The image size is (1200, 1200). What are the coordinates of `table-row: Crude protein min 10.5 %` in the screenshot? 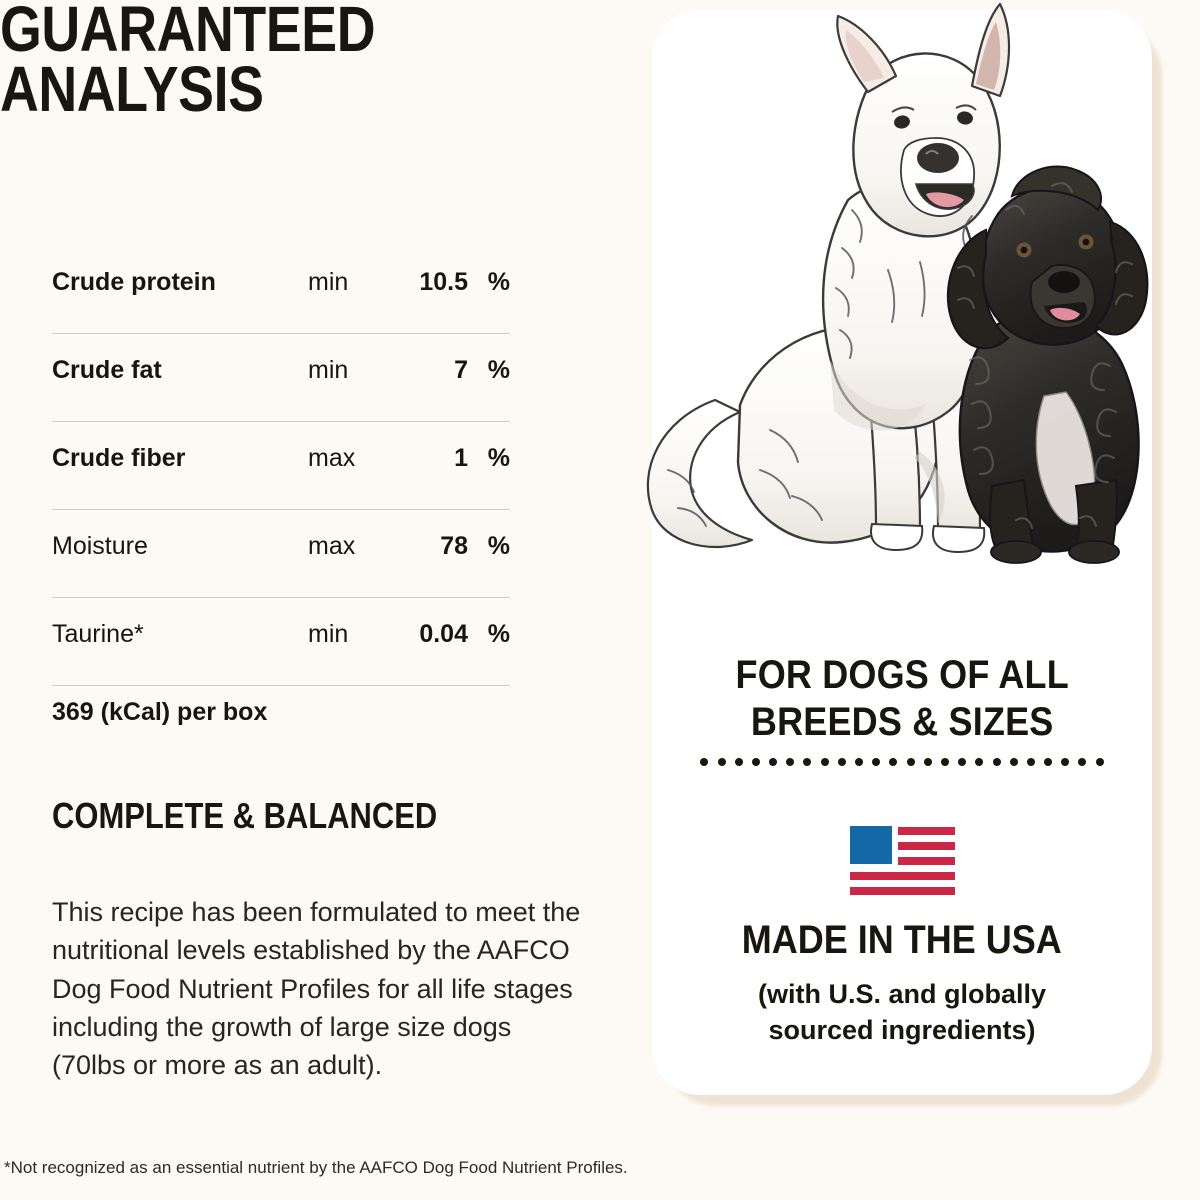 It's located at (281, 290).